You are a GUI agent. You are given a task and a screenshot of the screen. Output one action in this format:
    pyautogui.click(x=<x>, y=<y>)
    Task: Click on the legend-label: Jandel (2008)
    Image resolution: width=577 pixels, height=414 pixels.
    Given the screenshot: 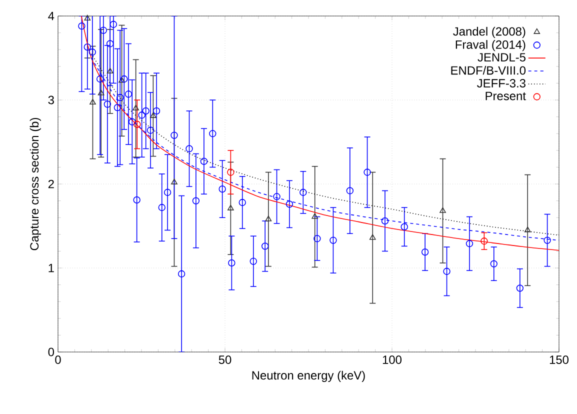 What is the action you would take?
    pyautogui.click(x=489, y=32)
    